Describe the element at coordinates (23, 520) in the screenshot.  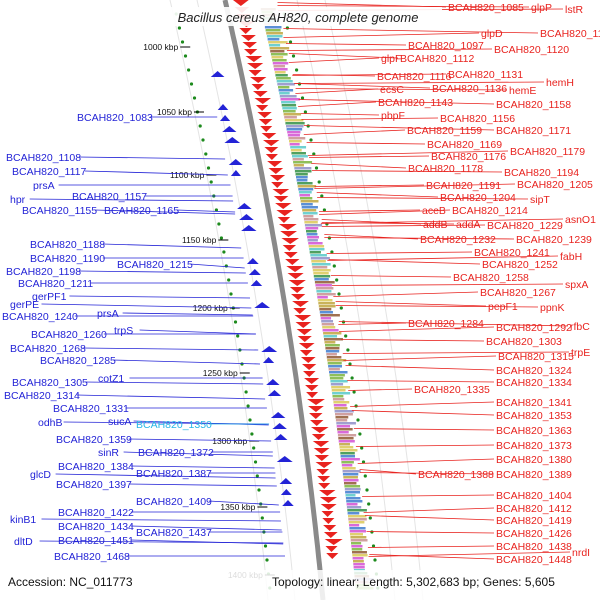
I see `gene-label-left: kinB1` at that location.